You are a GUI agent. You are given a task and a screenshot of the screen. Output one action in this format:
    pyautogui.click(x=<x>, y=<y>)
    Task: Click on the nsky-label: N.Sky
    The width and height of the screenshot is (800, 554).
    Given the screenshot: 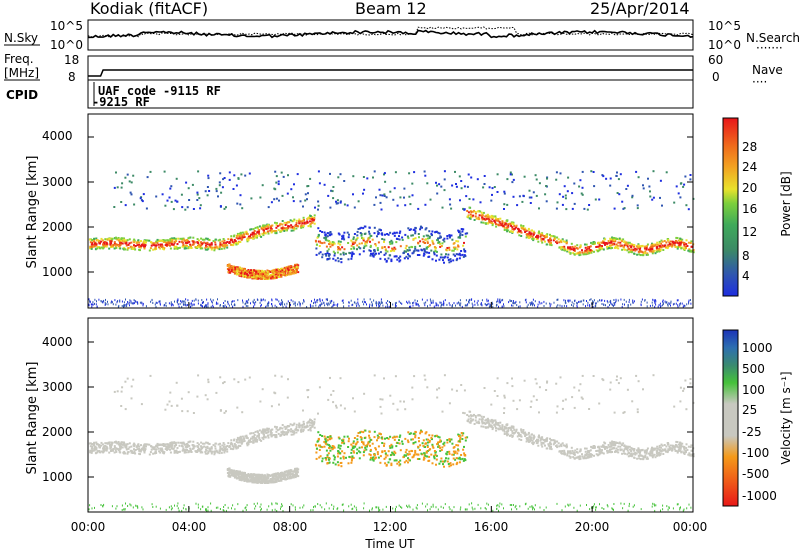 What is the action you would take?
    pyautogui.click(x=21, y=38)
    